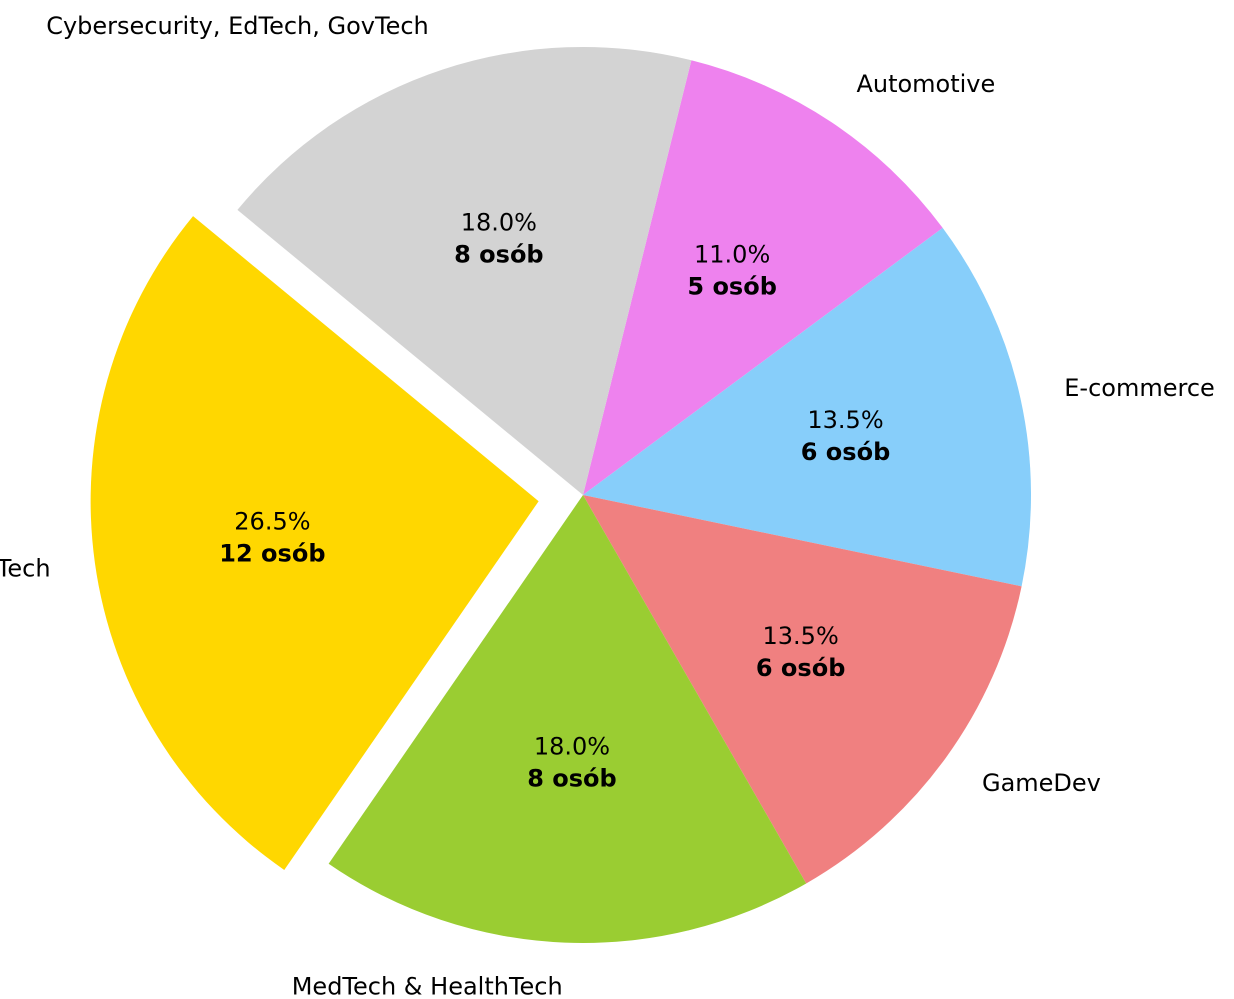 Image resolution: width=1234 pixels, height=999 pixels. What do you see at coordinates (1139, 388) in the screenshot?
I see `category-label: E-commerce` at bounding box center [1139, 388].